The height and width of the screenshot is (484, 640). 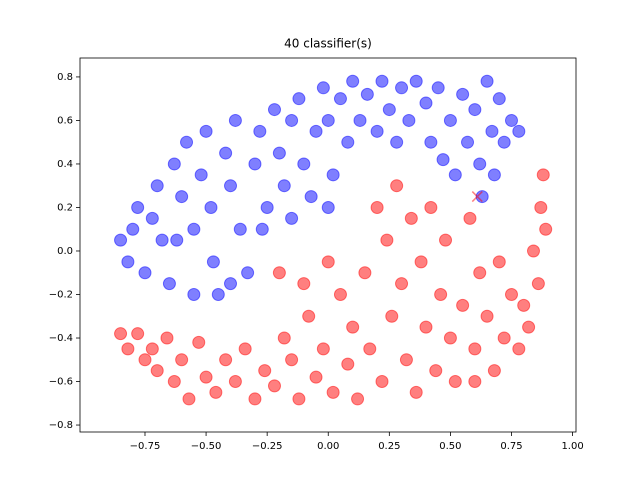 I want to click on x-tick-label: 0.00, so click(x=328, y=446).